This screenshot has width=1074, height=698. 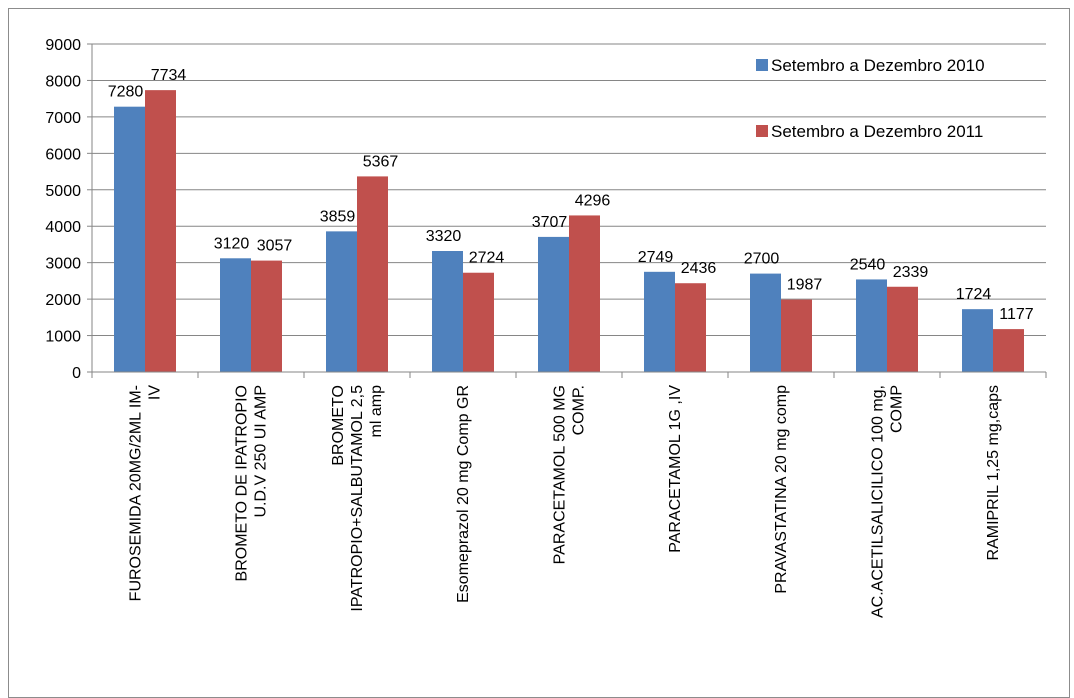 I want to click on data-label: 3859, so click(x=338, y=216).